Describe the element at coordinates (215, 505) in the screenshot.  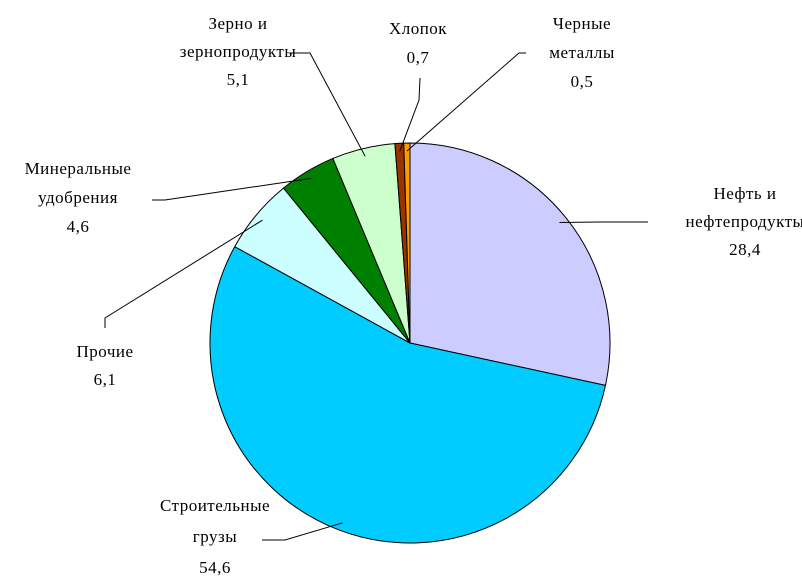
I see `slice-label: Строительные` at that location.